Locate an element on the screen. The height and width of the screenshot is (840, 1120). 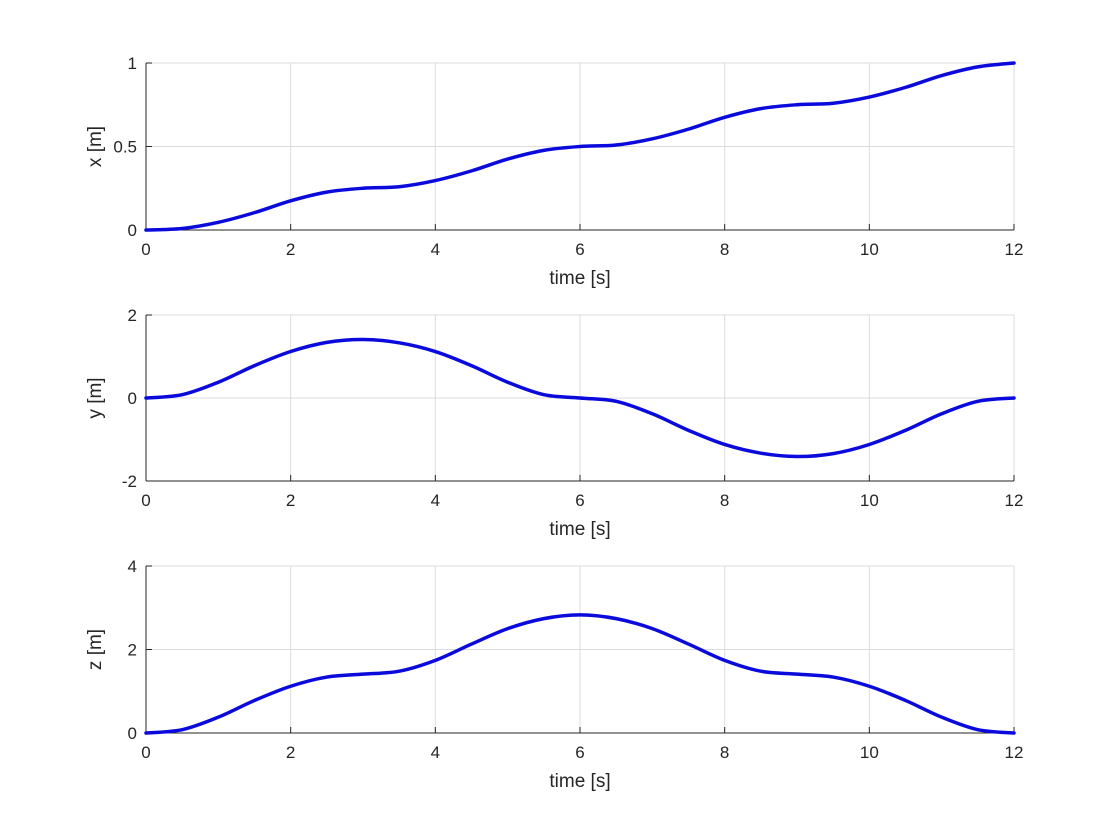
y-tick-label: 1 is located at coordinates (132, 63).